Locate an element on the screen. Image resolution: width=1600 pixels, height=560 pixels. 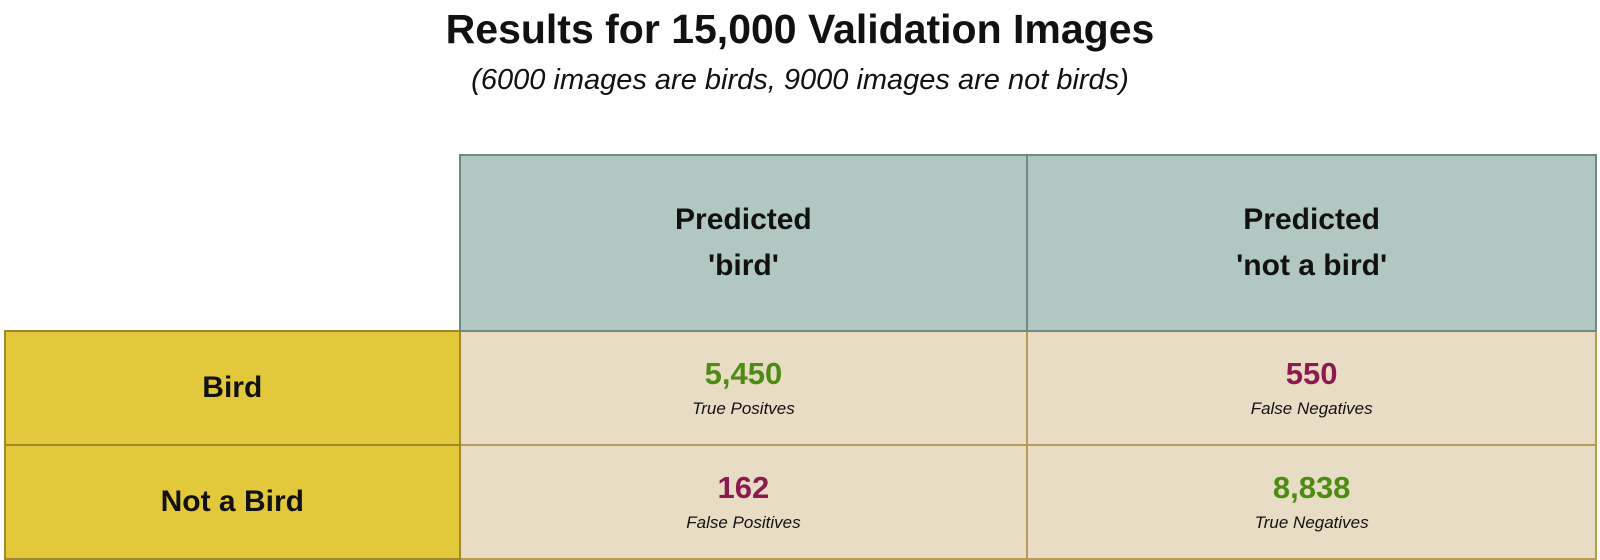
column-header-predicted-bird: Predicted 'bird' is located at coordinates (743, 243).